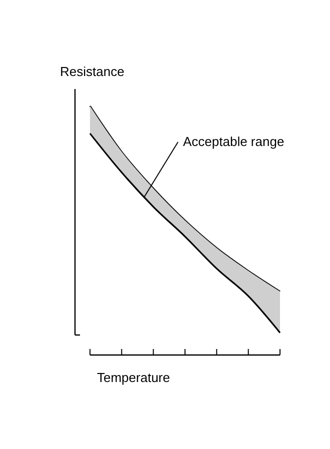 This screenshot has width=330, height=449. Describe the element at coordinates (92, 71) in the screenshot. I see `y-axis-title: Resistance` at that location.